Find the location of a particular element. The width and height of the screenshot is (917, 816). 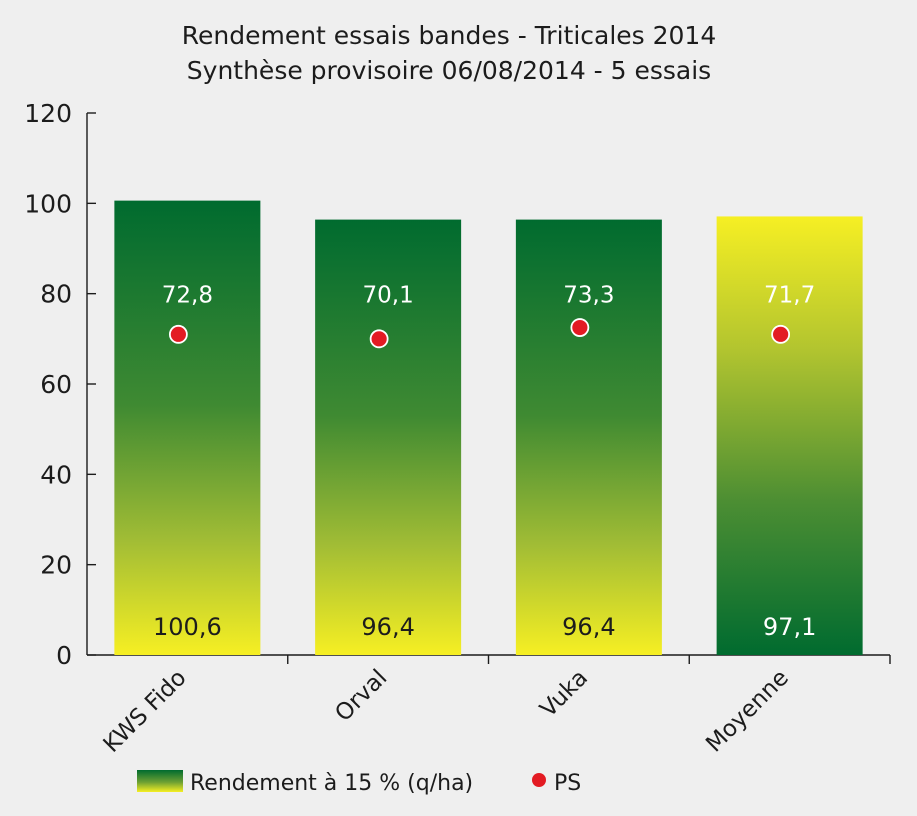

ps-value-label: 71,7 is located at coordinates (789, 296).